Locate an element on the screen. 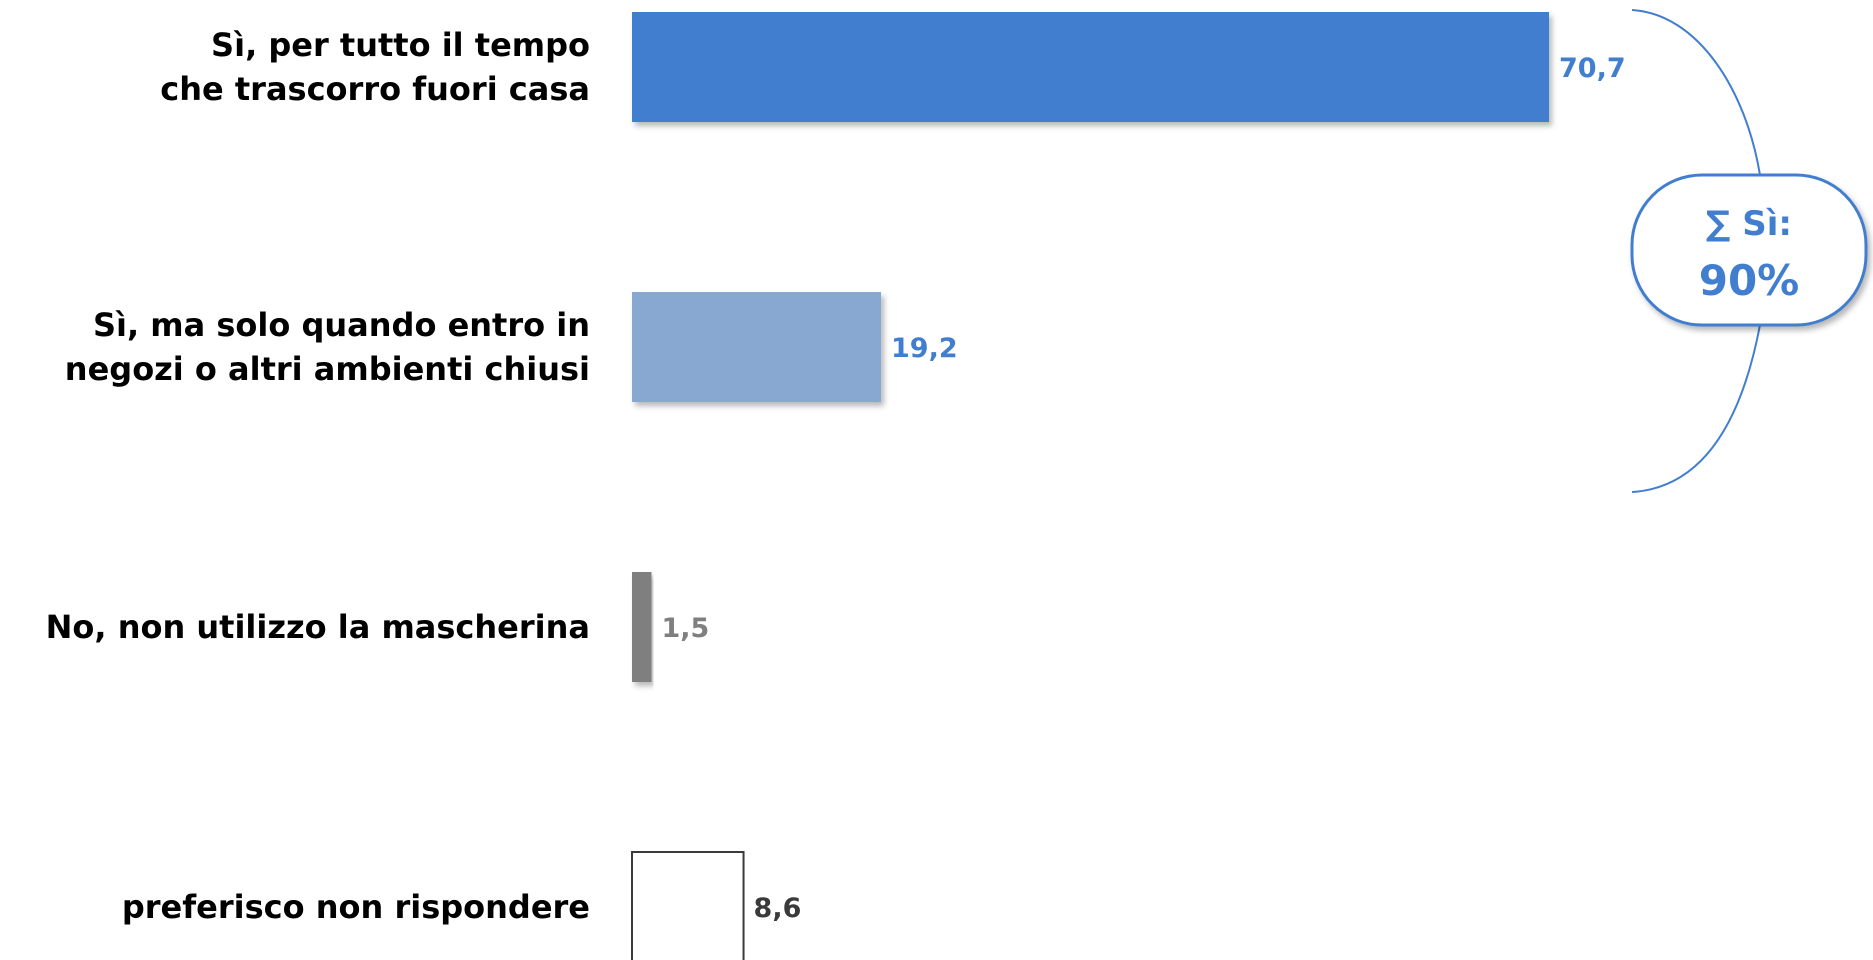 Image resolution: width=1873 pixels, height=960 pixels. sum-badge-value: 90% is located at coordinates (1749, 280).